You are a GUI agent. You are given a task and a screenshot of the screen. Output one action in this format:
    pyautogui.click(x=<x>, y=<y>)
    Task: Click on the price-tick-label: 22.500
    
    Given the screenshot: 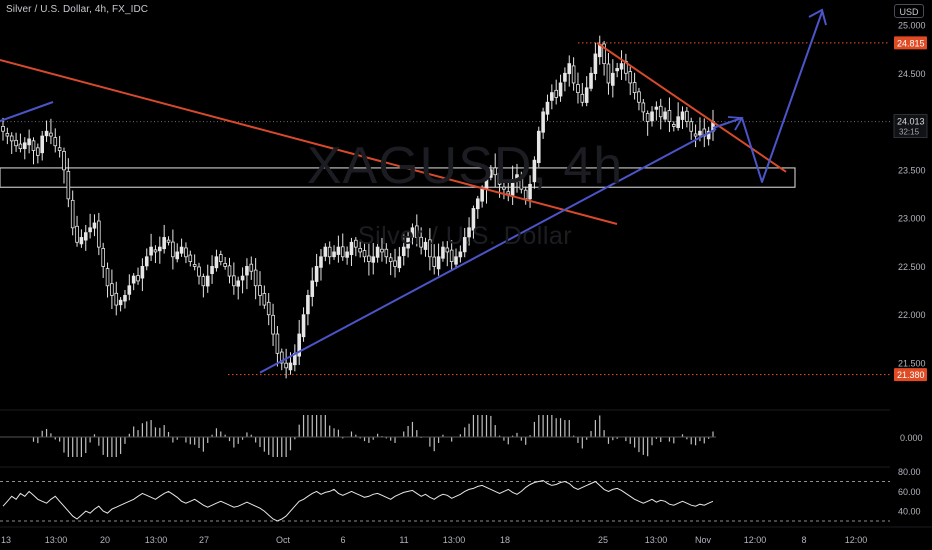 What is the action you would take?
    pyautogui.click(x=912, y=267)
    